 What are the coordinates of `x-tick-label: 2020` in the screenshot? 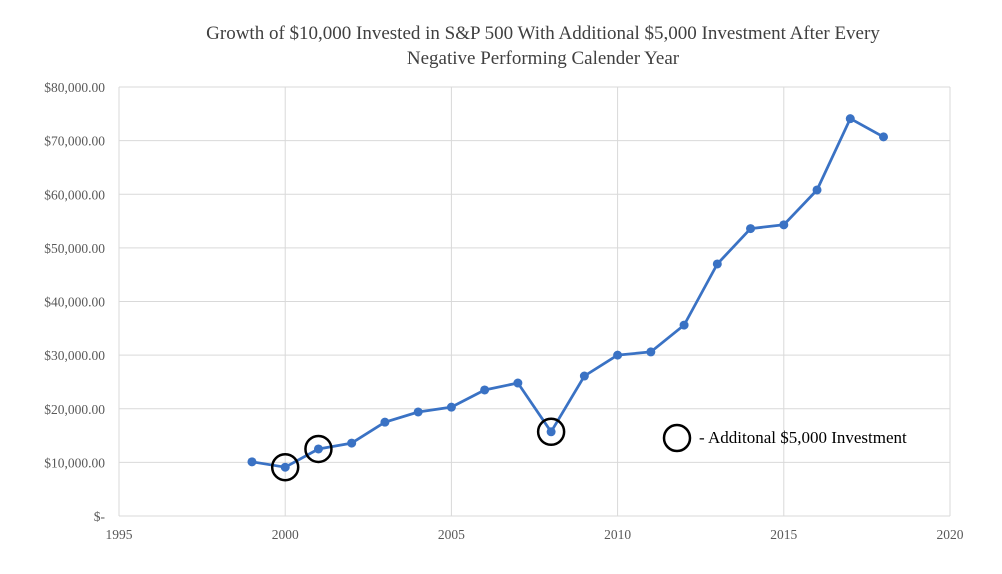 It's located at (950, 534).